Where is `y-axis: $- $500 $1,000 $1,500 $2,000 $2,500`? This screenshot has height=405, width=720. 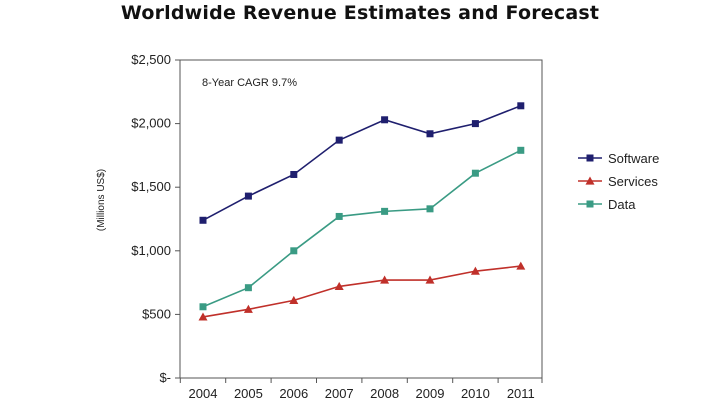 y-axis: $- $500 $1,000 $1,500 $2,000 $2,500 is located at coordinates (155, 218).